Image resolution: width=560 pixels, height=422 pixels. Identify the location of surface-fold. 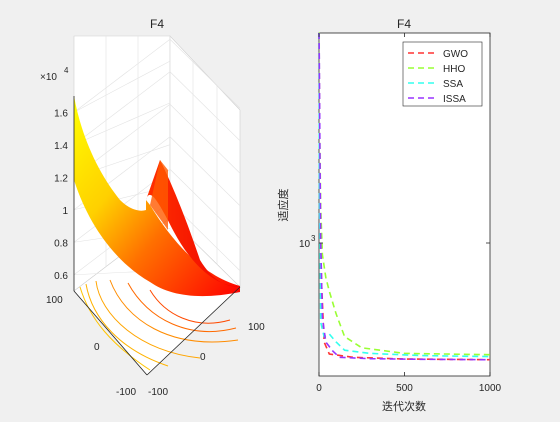
(159, 195).